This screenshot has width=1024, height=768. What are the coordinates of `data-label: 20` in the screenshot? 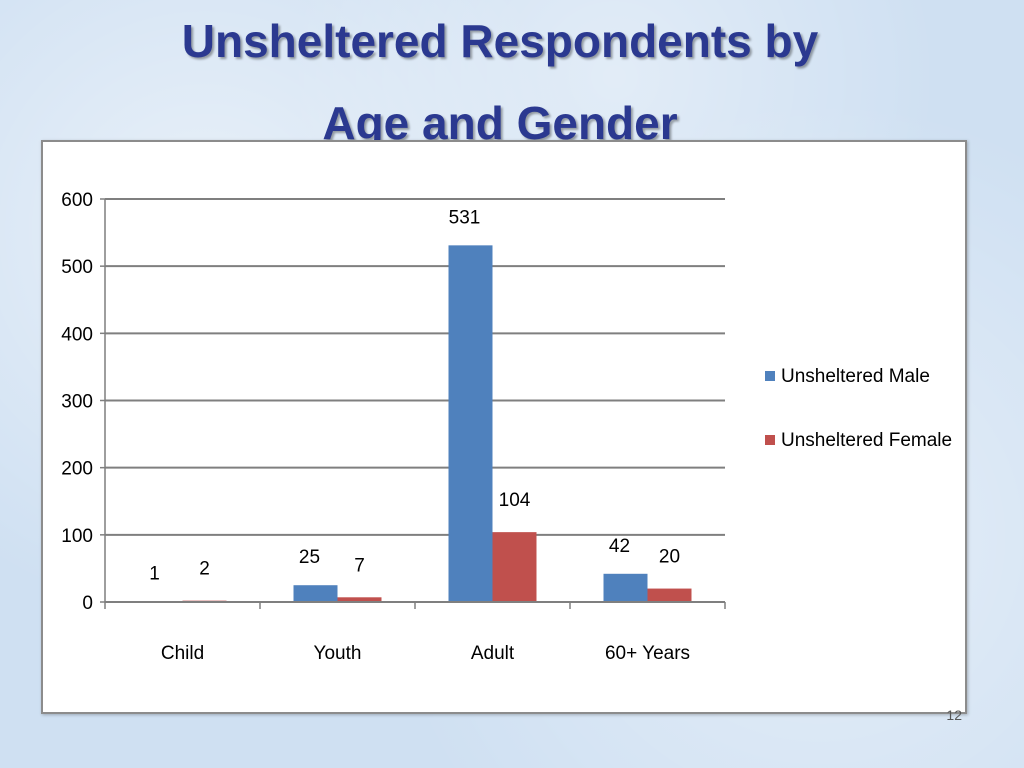 It's located at (669, 557).